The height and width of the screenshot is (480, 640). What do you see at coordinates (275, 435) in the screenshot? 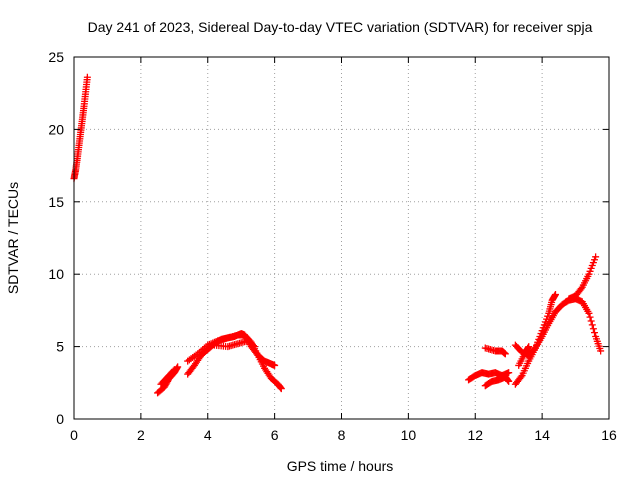
I see `x-tick-label: 6` at bounding box center [275, 435].